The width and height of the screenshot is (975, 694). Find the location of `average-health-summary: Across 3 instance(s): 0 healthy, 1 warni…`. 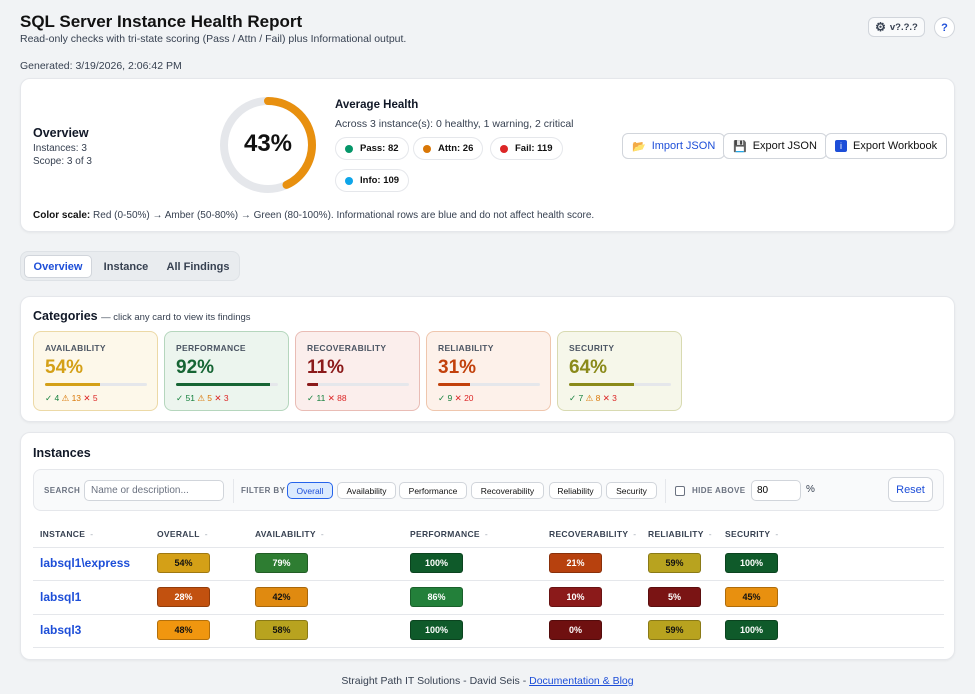

average-health-summary: Across 3 instance(s): 0 healthy, 1 warni… is located at coordinates (454, 124).